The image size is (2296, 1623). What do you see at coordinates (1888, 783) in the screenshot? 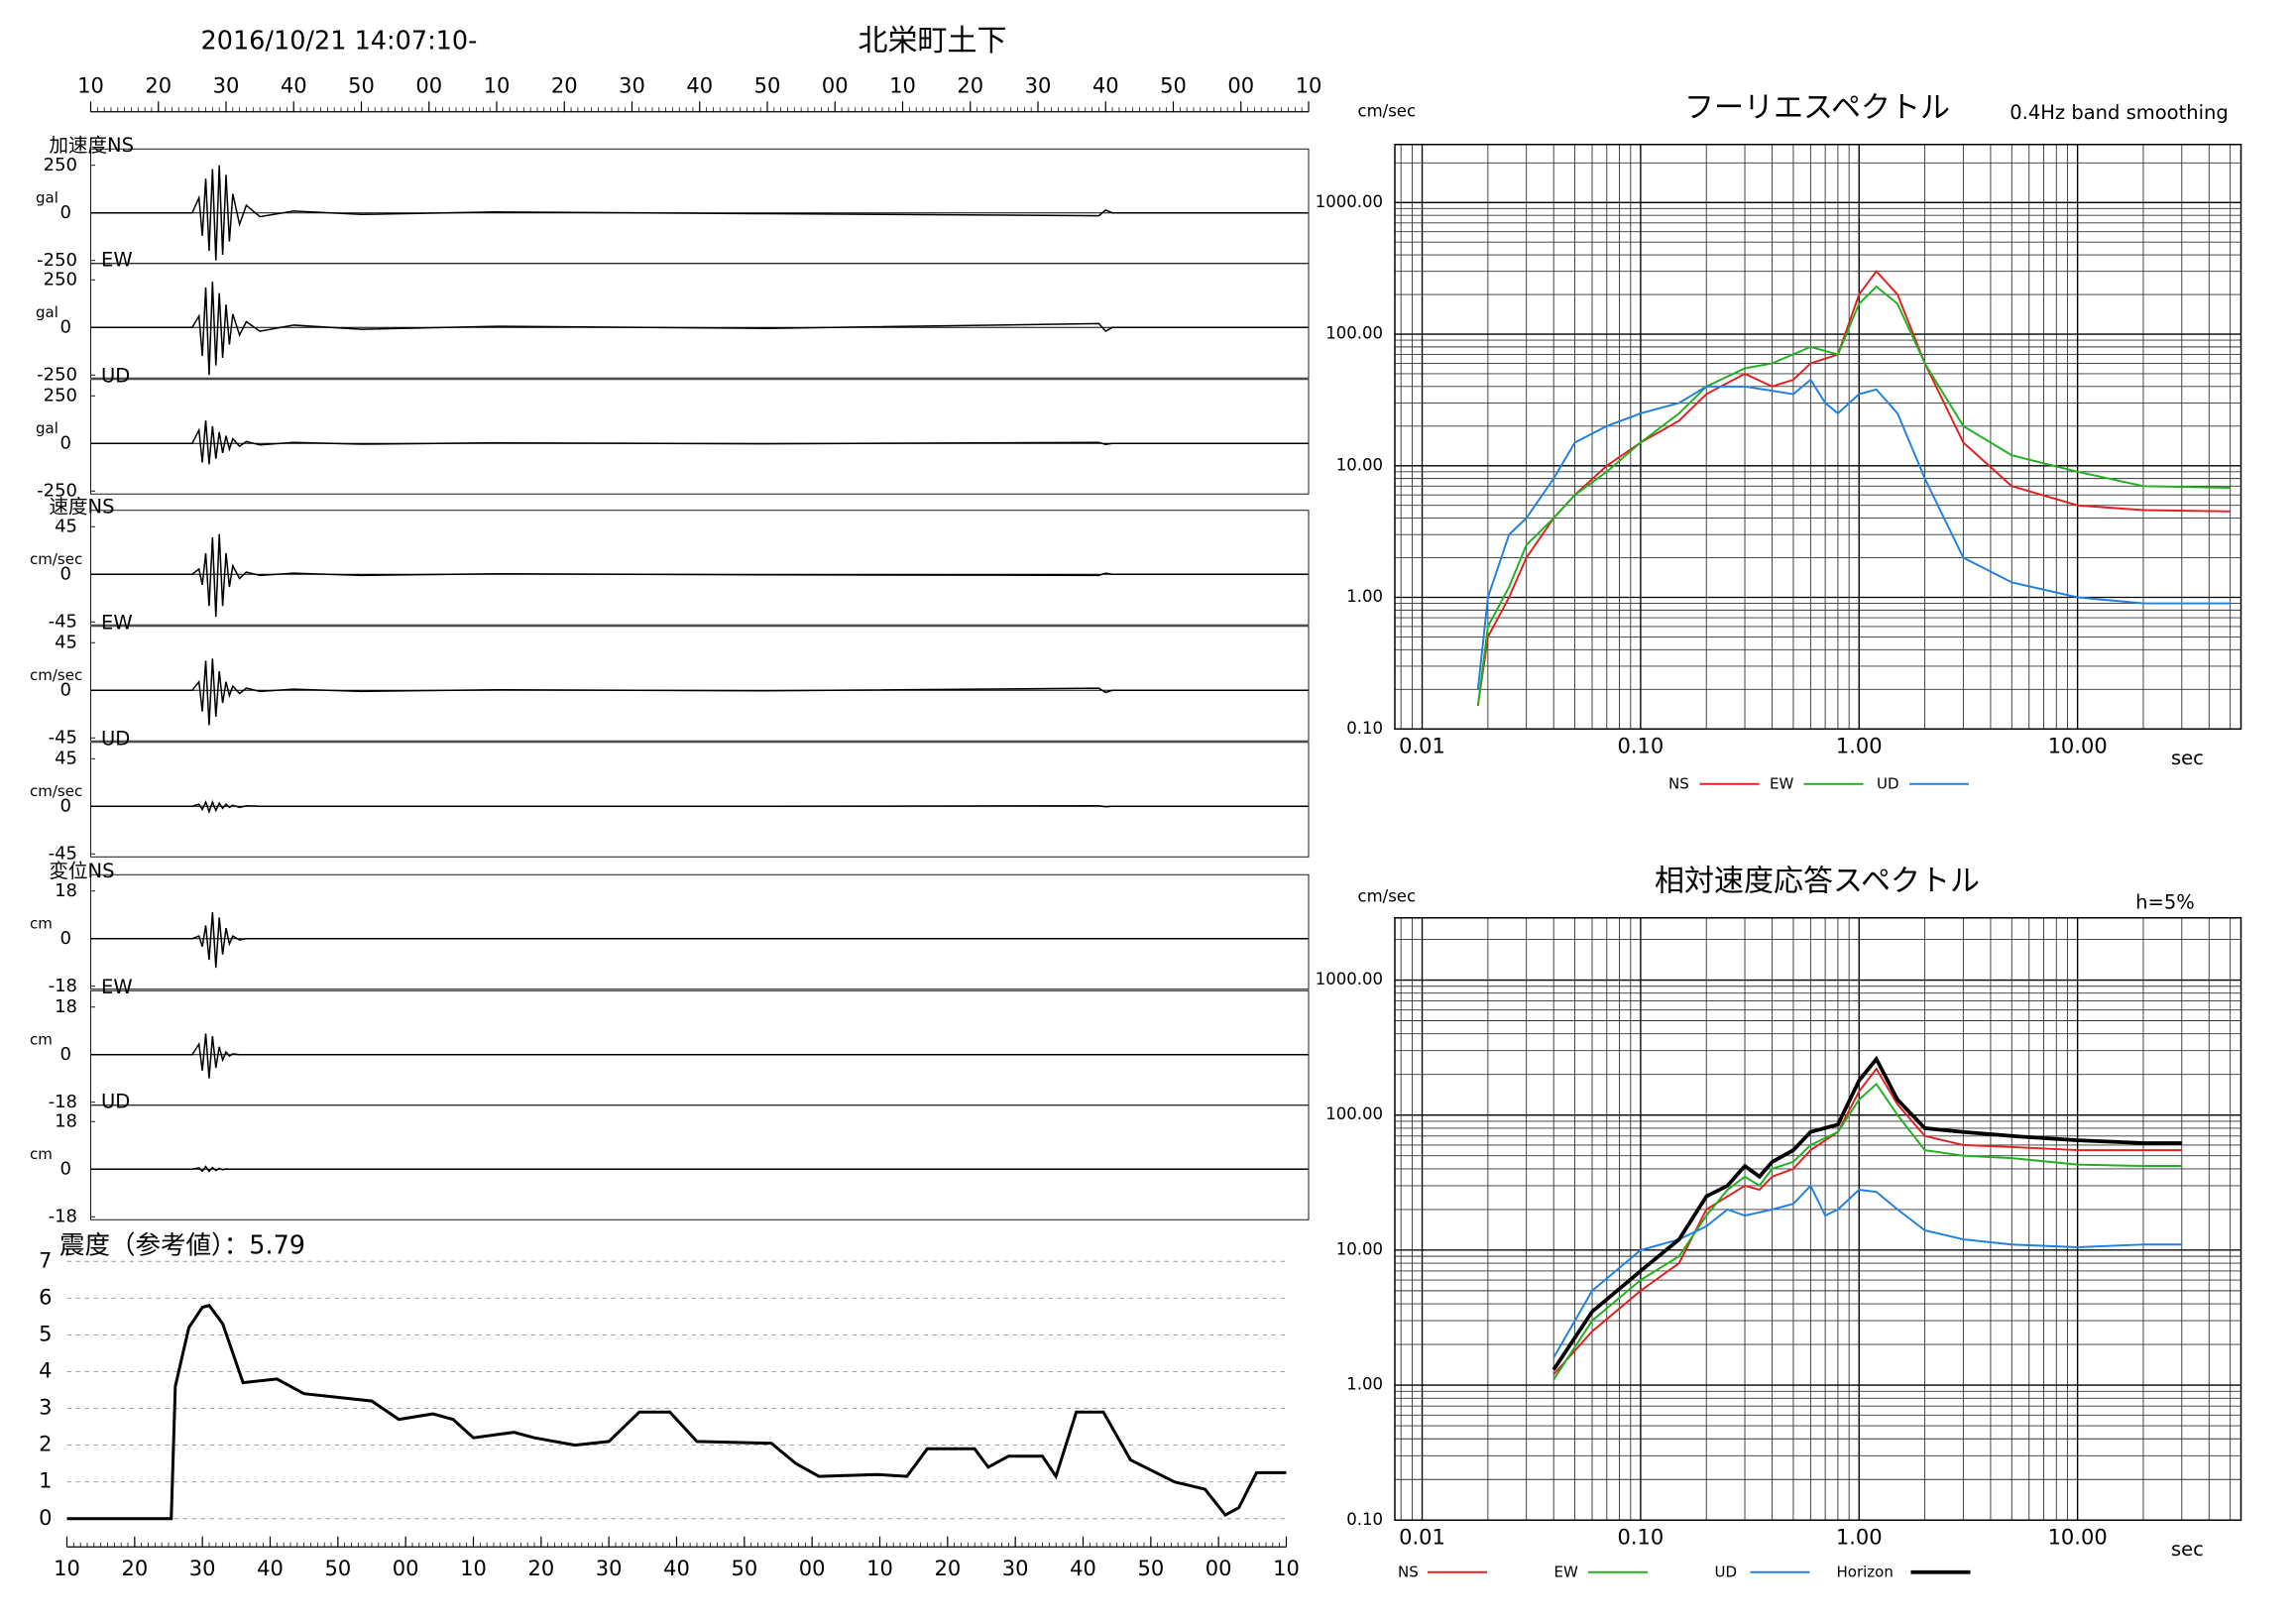
I see `legend-label: UD` at bounding box center [1888, 783].